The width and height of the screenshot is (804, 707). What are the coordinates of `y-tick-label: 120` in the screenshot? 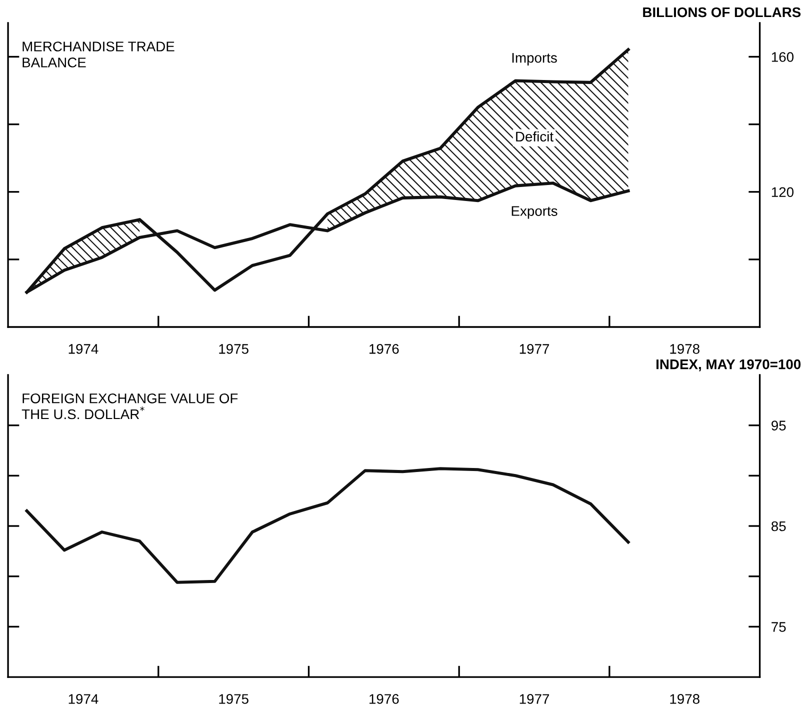 It's located at (783, 192).